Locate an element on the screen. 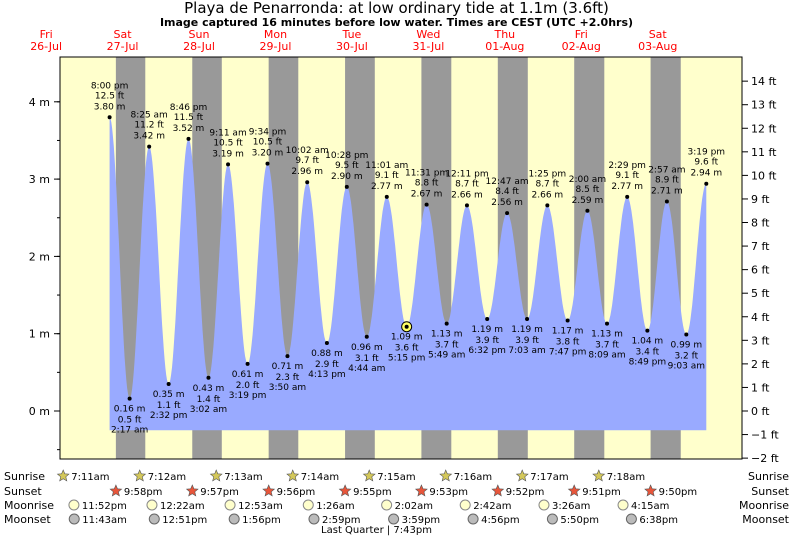  high-tide-ft: 10.5 ft is located at coordinates (228, 143).